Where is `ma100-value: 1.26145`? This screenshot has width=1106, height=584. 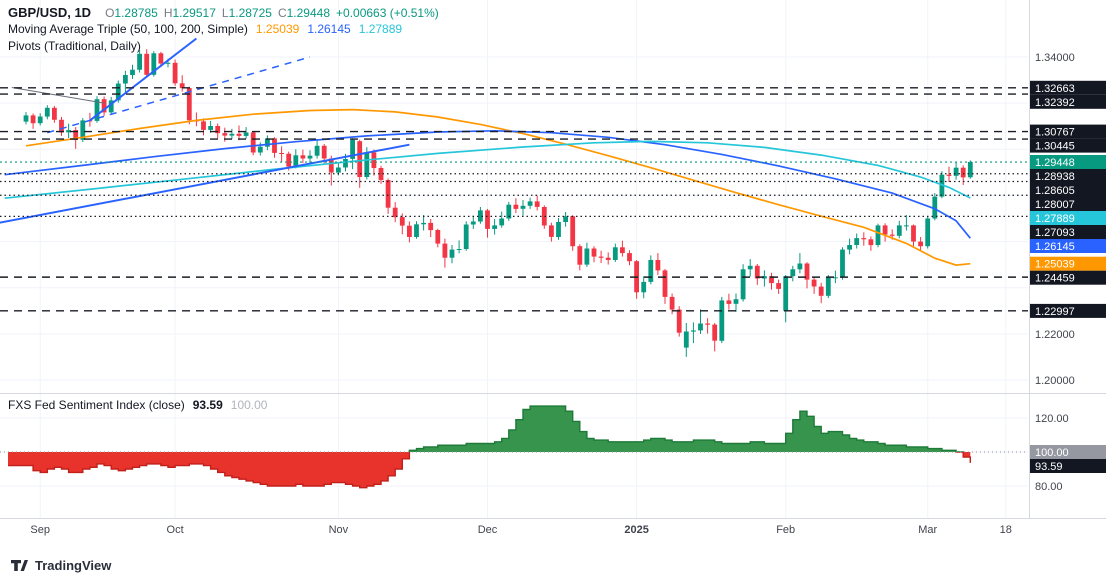
ma100-value: 1.26145 is located at coordinates (329, 29).